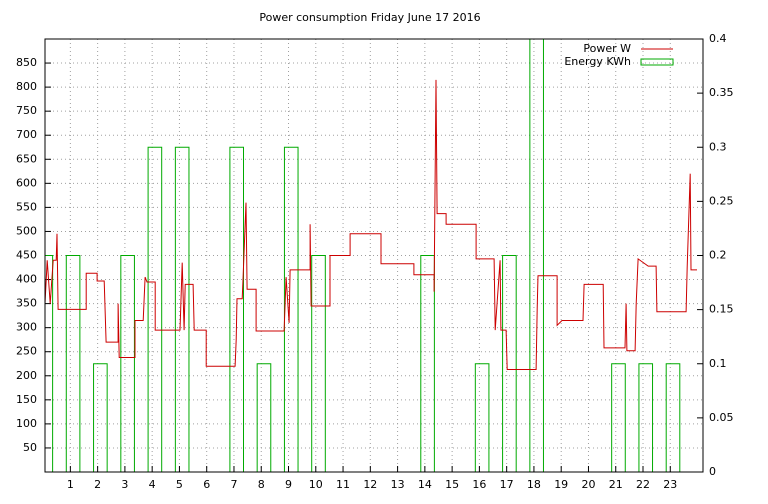  What do you see at coordinates (616, 484) in the screenshot?
I see `x-tick-label: 21` at bounding box center [616, 484].